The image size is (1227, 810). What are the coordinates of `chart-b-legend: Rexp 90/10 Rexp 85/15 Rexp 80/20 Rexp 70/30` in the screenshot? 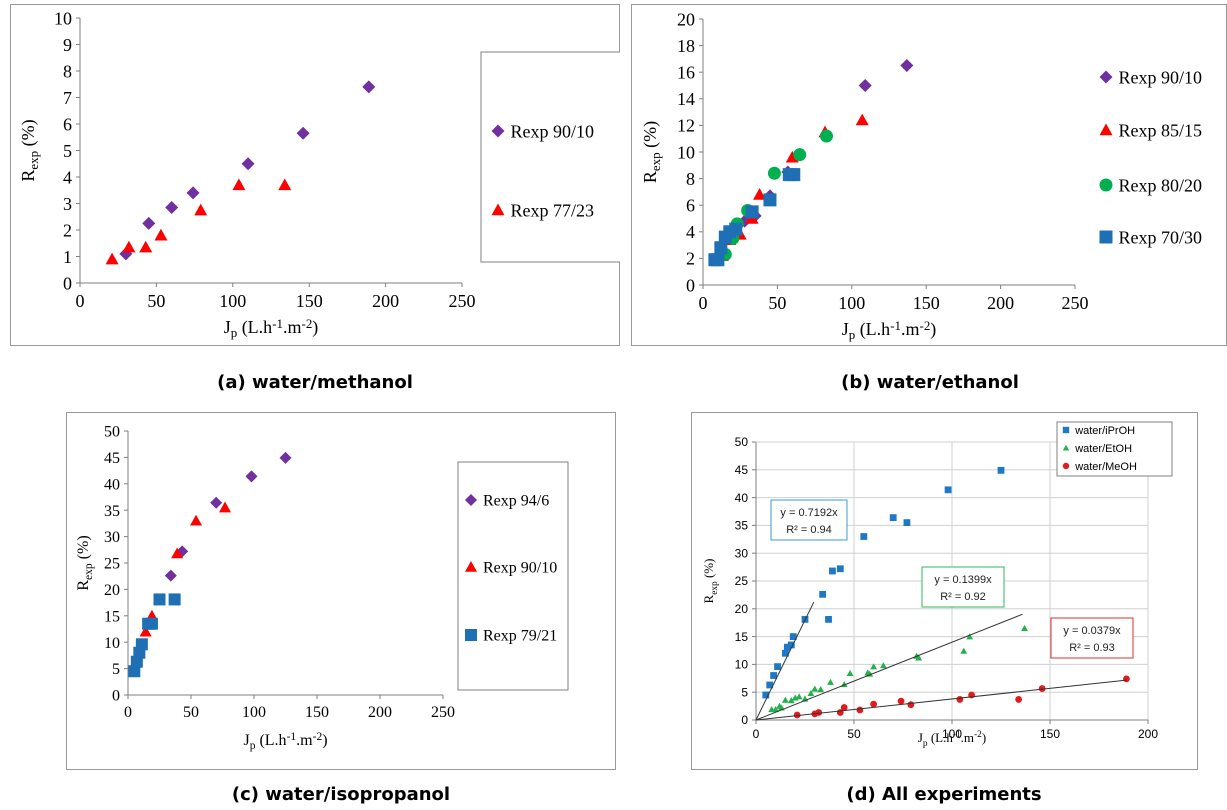 It's located at (1151, 157).